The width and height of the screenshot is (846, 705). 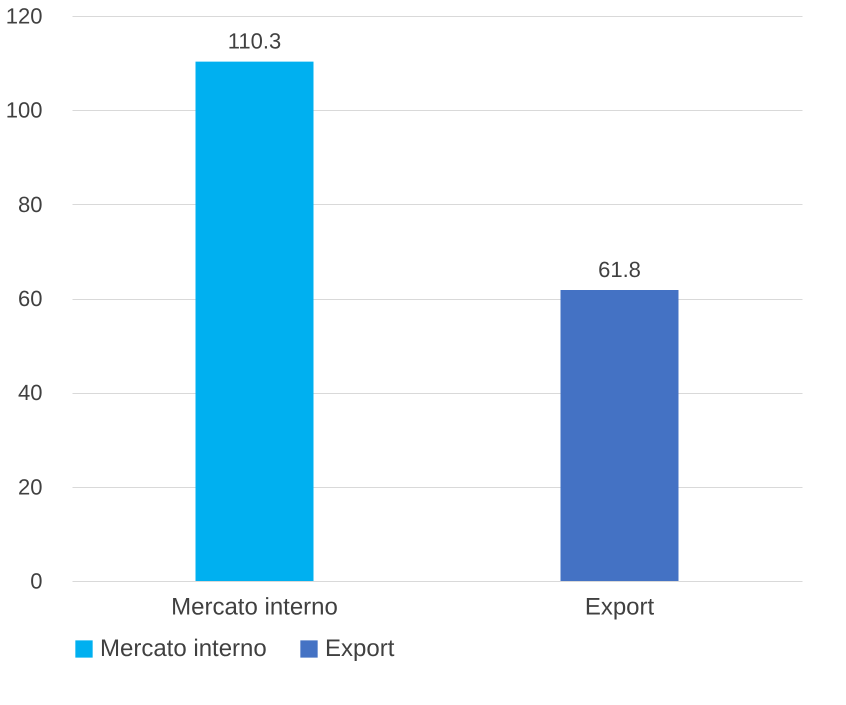 I want to click on data-label: 61.8, so click(x=619, y=269).